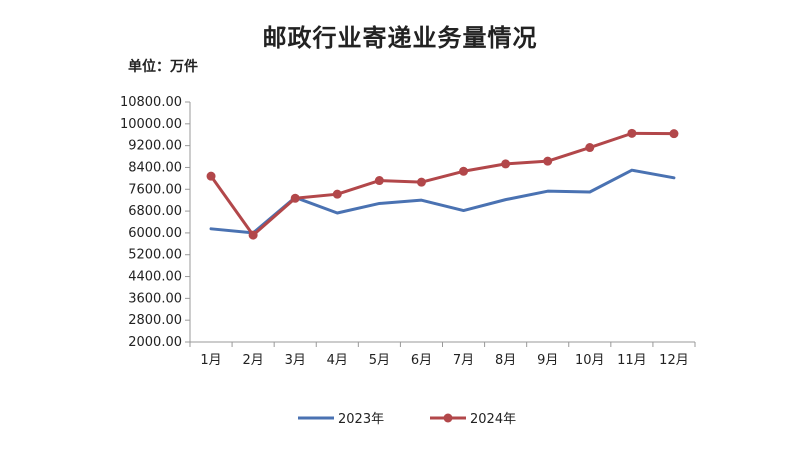 Image resolution: width=800 pixels, height=460 pixels. I want to click on x-axis: 1月 2月 3月 4月 5月 6月 7月 8月 9月 10月 11月 12月, so click(442, 354).